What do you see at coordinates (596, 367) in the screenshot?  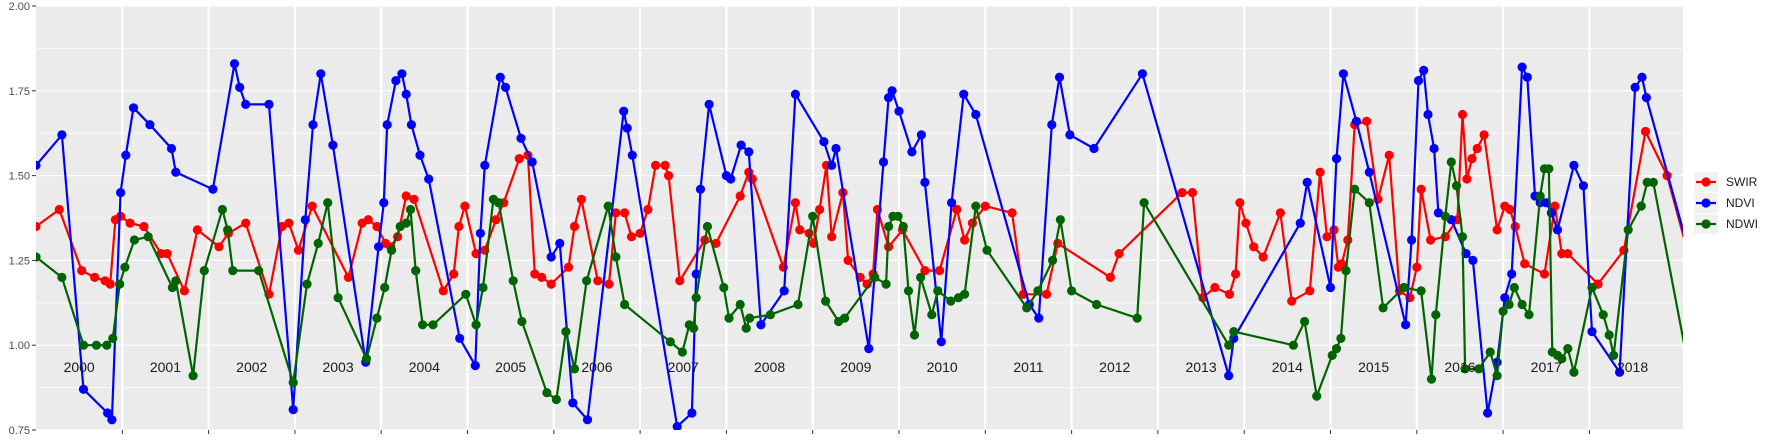 I see `year-label: 2006` at bounding box center [596, 367].